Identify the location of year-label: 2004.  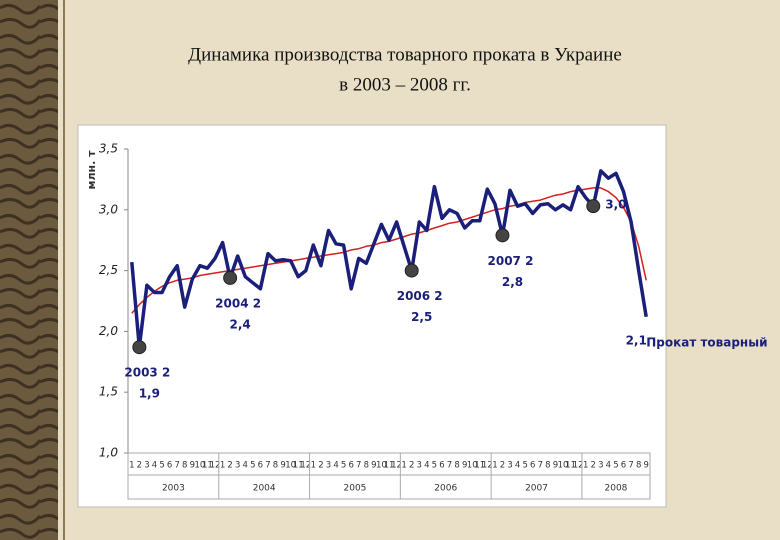
(264, 489).